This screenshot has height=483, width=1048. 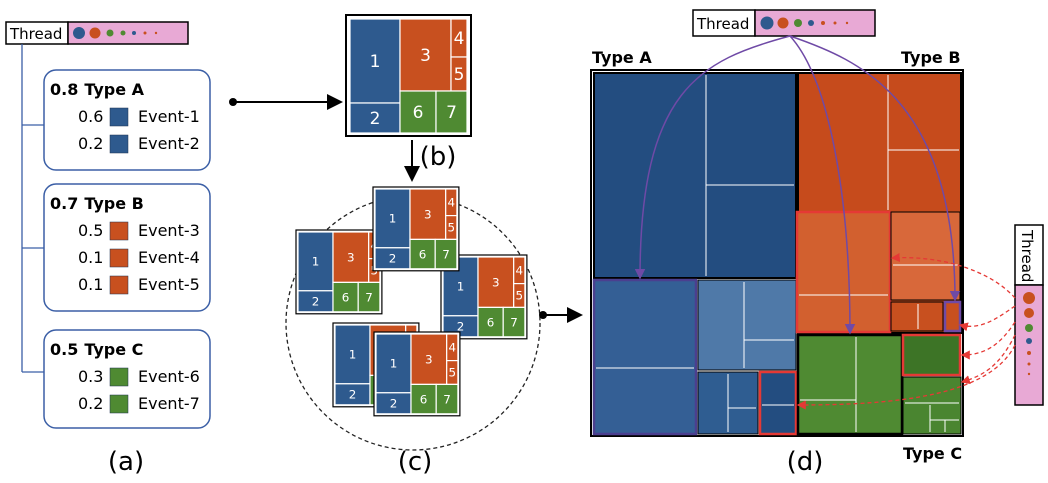 I want to click on arrow-a-to-b, so click(x=286, y=102).